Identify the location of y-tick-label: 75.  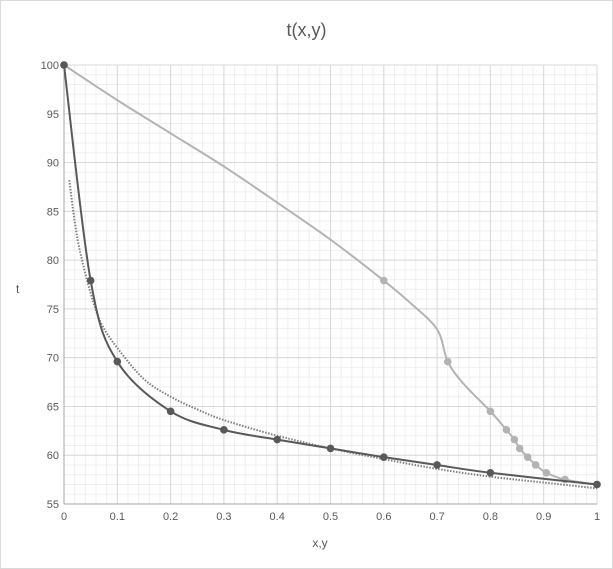
(53, 310).